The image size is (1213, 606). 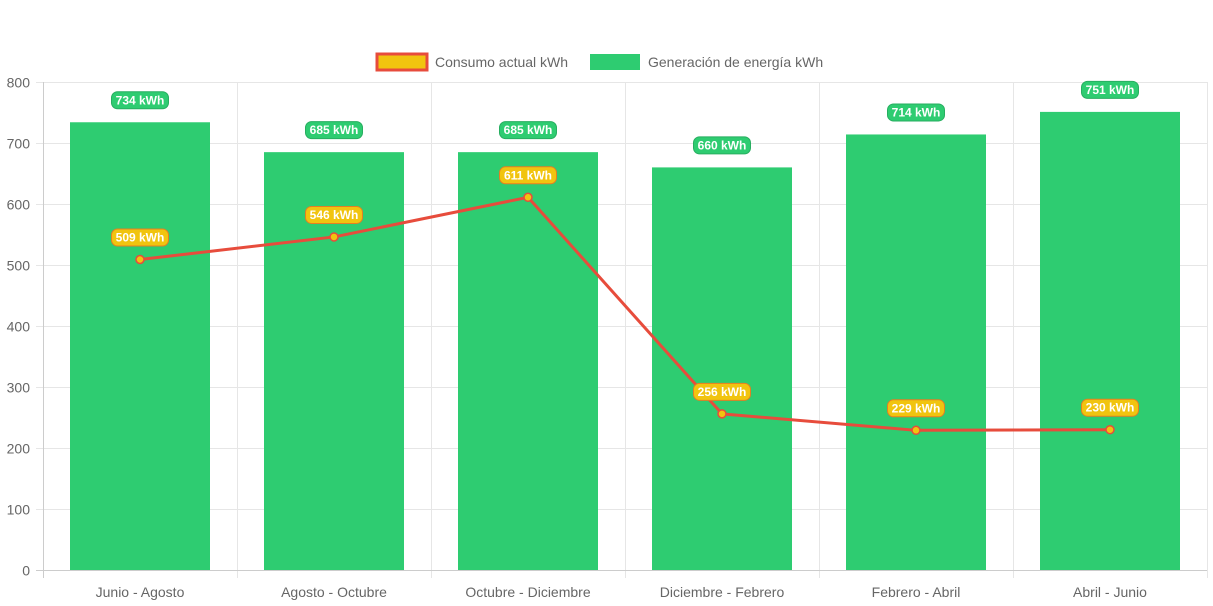 I want to click on legend-label-generacion: Generación de energía kWh, so click(x=735, y=62).